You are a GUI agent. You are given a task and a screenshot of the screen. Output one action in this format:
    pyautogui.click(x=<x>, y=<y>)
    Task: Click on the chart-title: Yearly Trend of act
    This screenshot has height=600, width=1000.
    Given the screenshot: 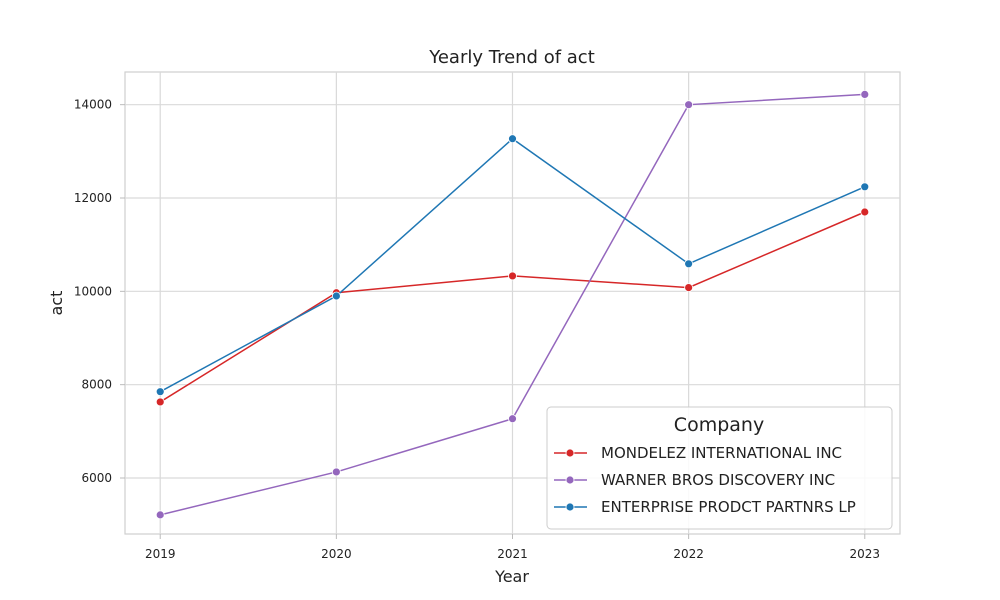 What is the action you would take?
    pyautogui.click(x=511, y=57)
    